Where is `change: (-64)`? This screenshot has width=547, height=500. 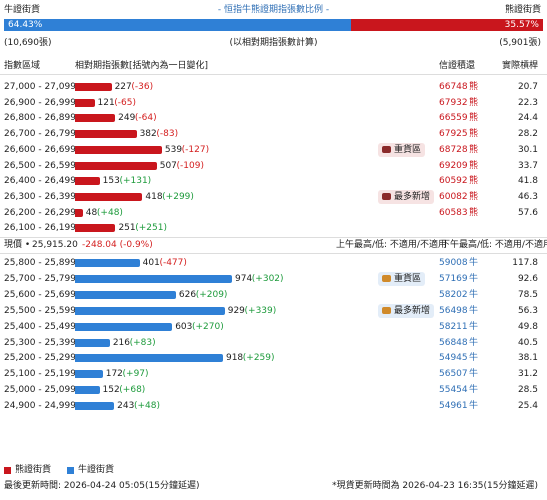
change: (-64) is located at coordinates (145, 118).